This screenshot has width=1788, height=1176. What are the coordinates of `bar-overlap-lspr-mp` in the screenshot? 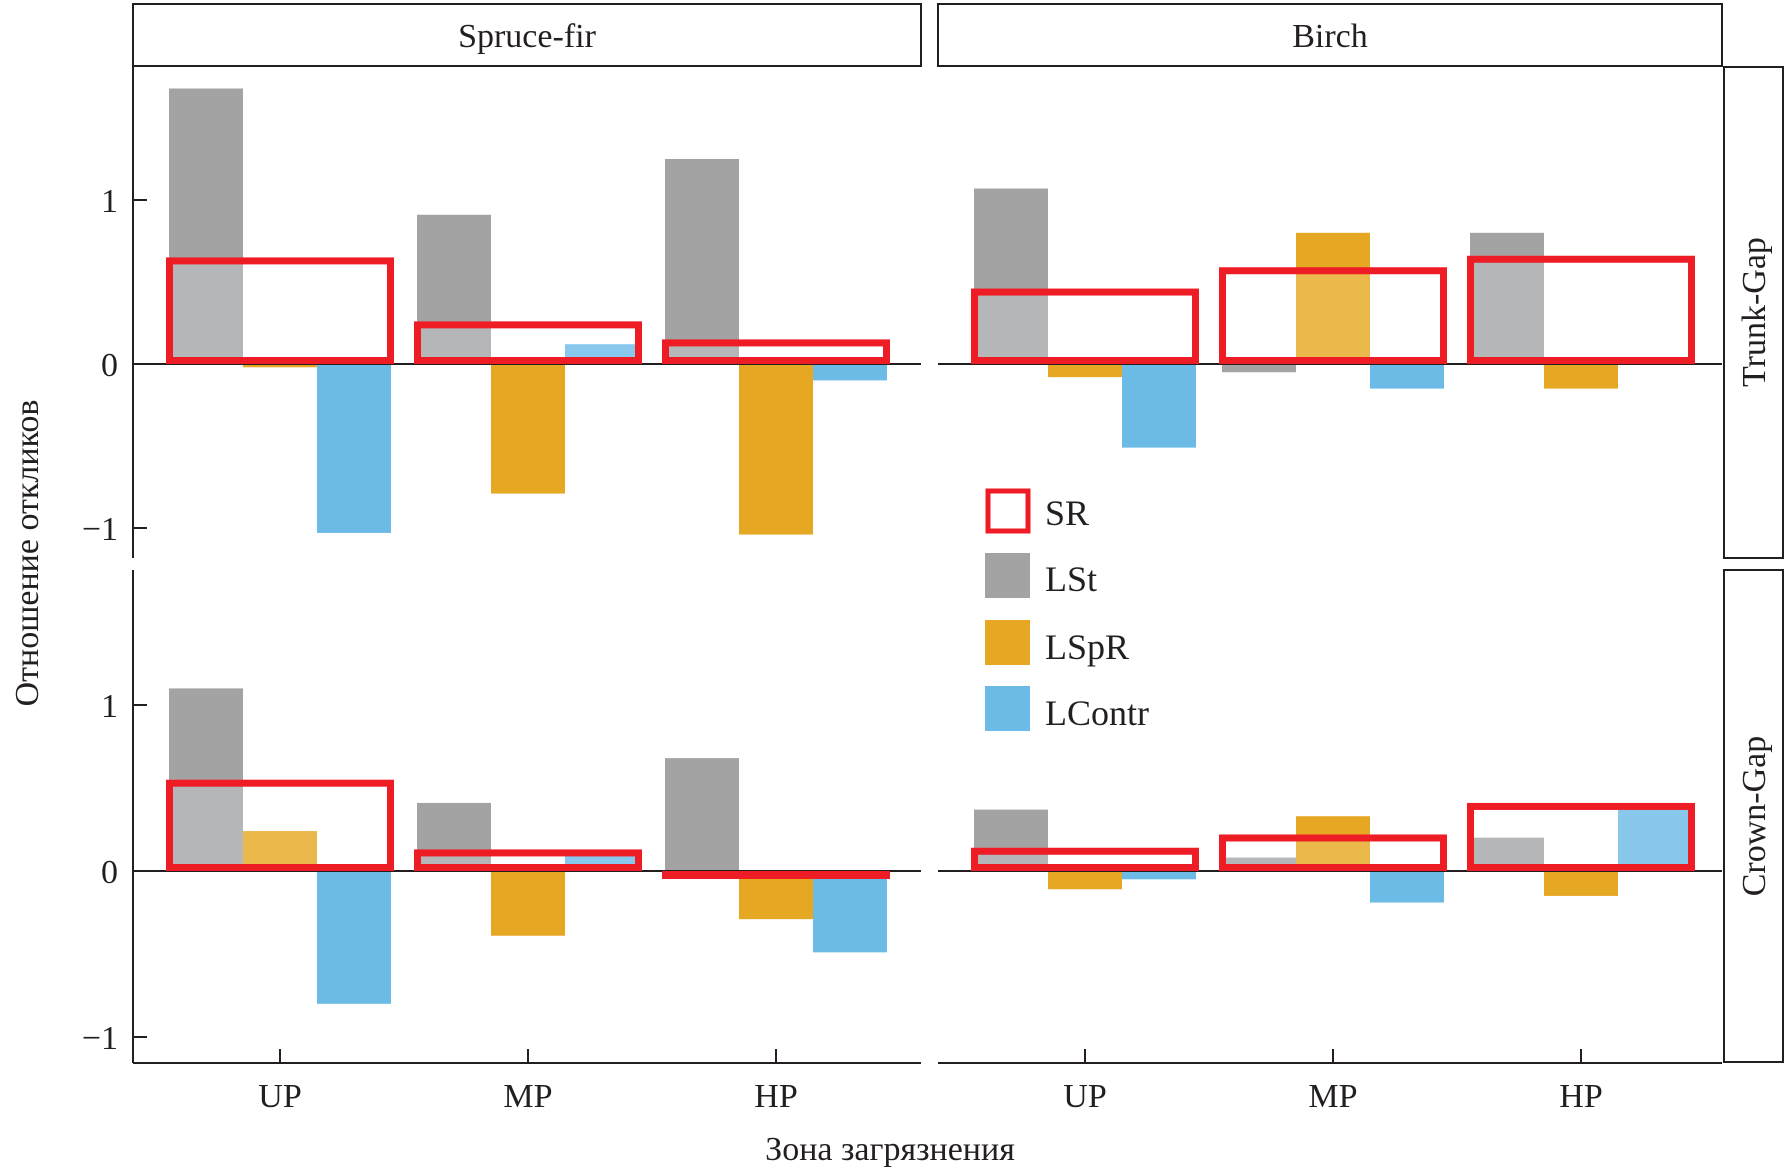 It's located at (1333, 315).